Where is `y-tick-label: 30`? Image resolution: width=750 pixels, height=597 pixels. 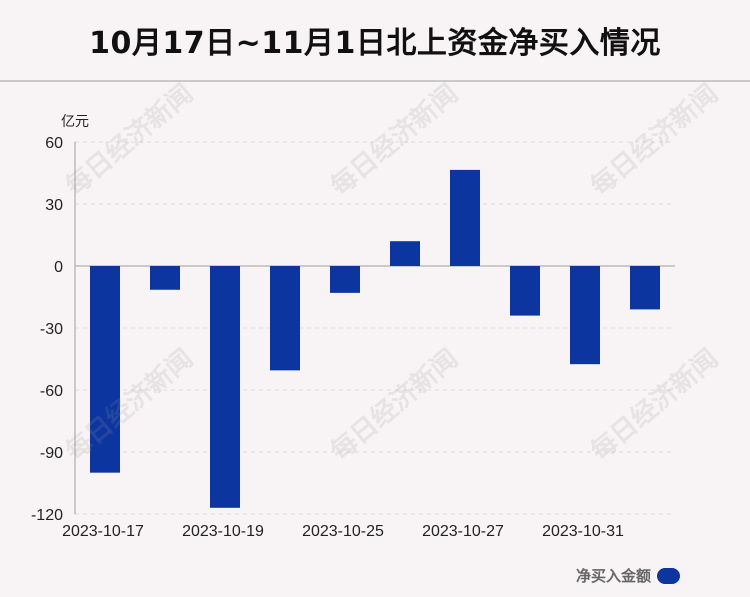
y-tick-label: 30 is located at coordinates (54, 205).